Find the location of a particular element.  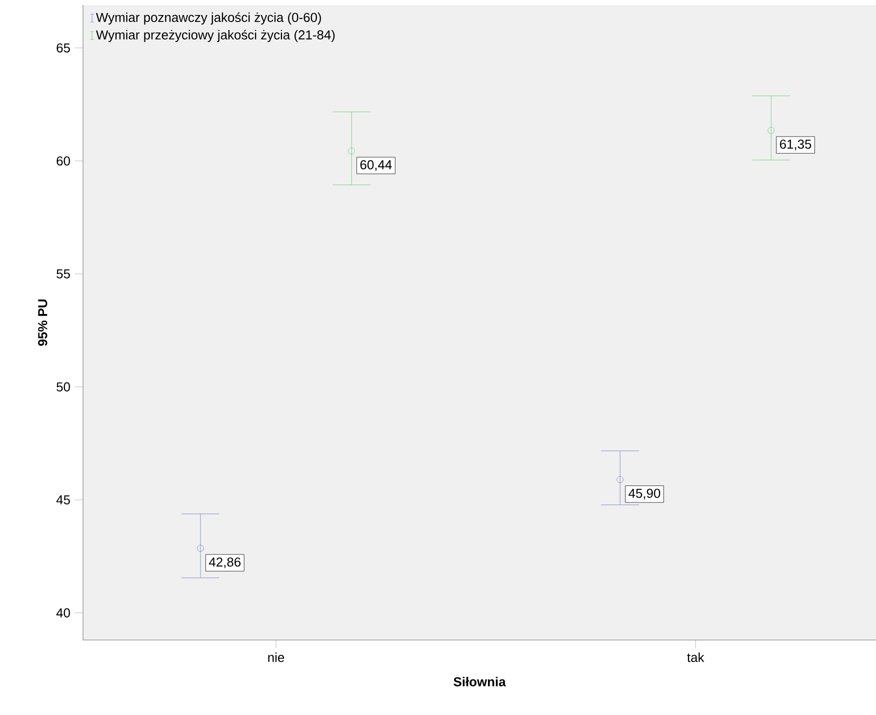

y-axis-title: 95% PU is located at coordinates (43, 323).